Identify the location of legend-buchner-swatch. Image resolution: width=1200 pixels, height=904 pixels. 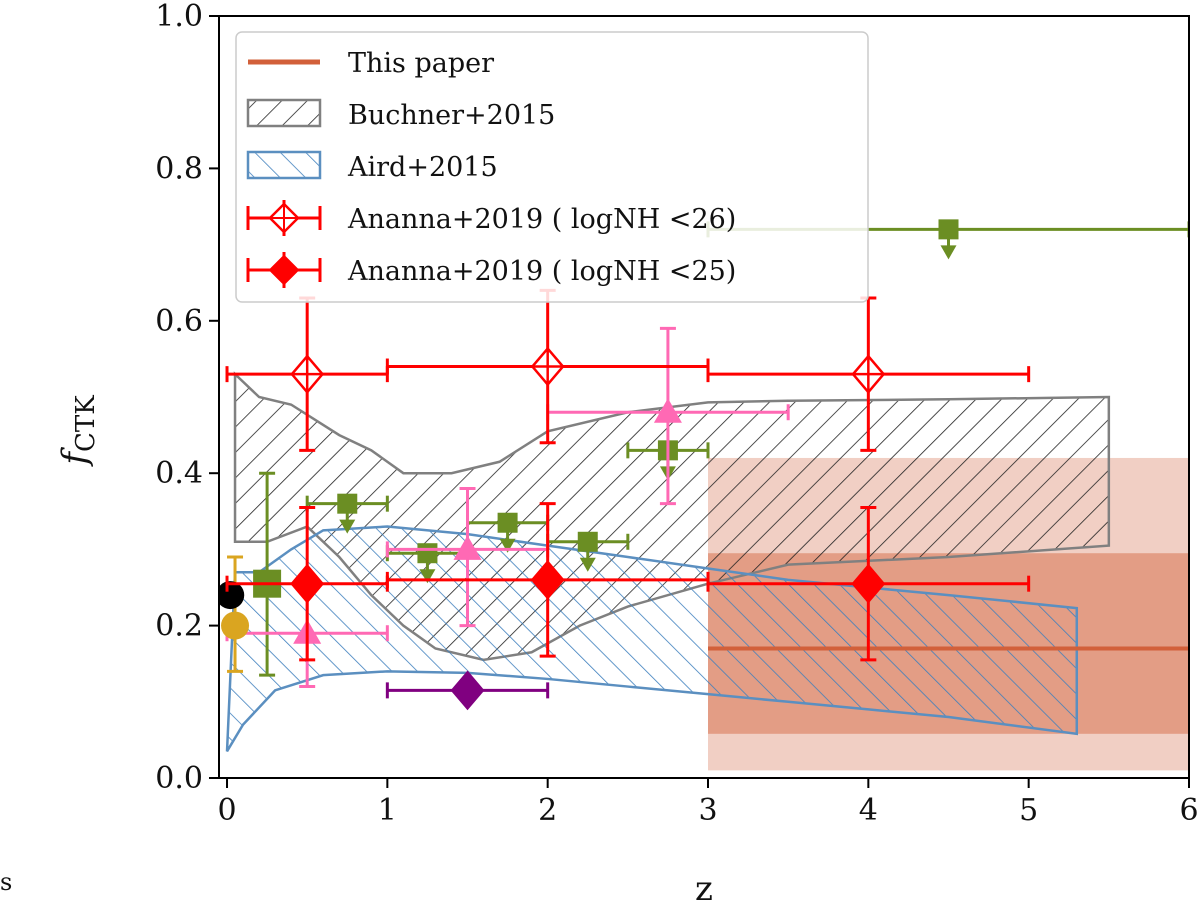
(284, 113).